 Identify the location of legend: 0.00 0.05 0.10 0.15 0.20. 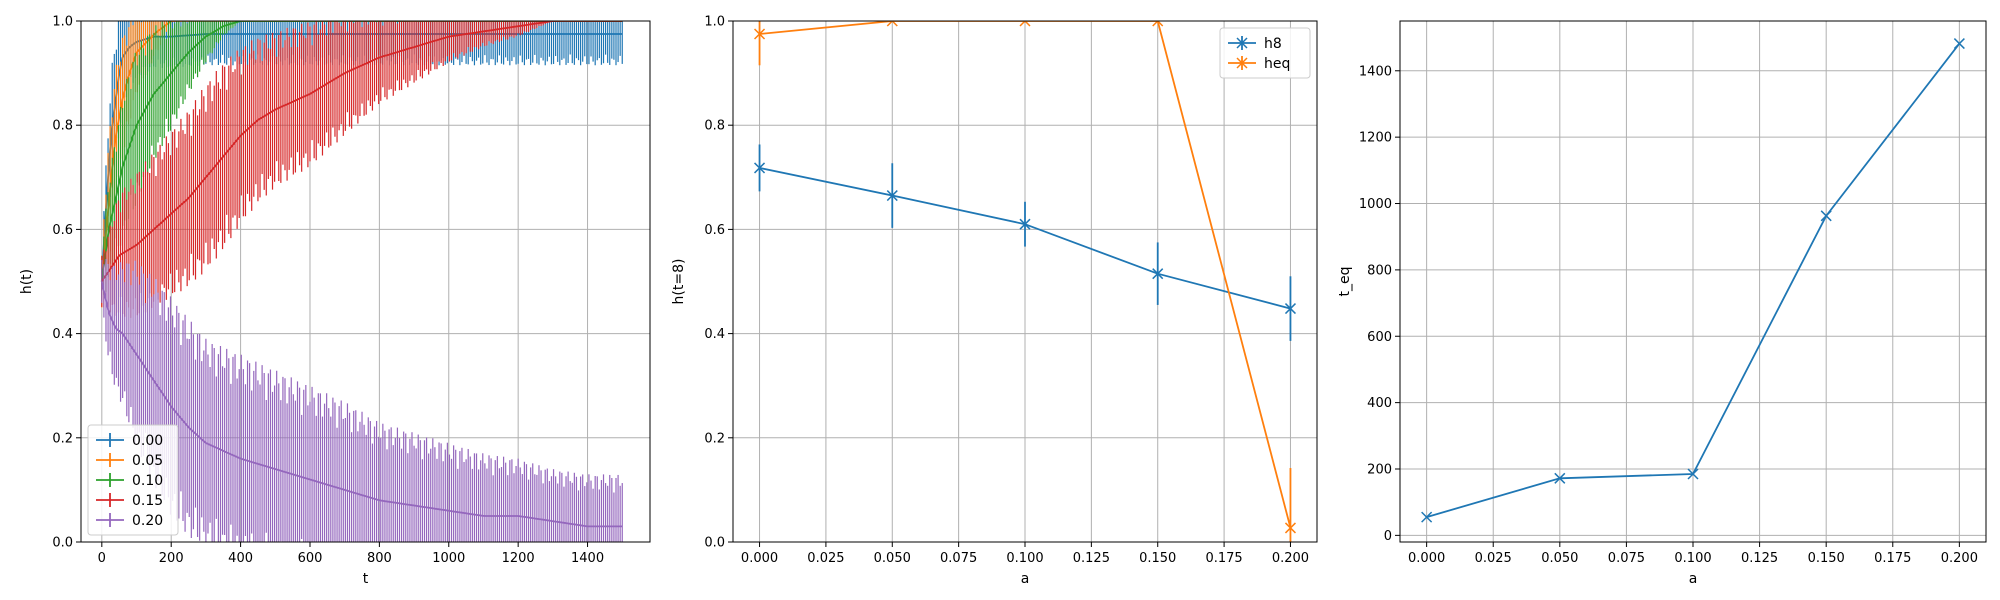
(133, 480).